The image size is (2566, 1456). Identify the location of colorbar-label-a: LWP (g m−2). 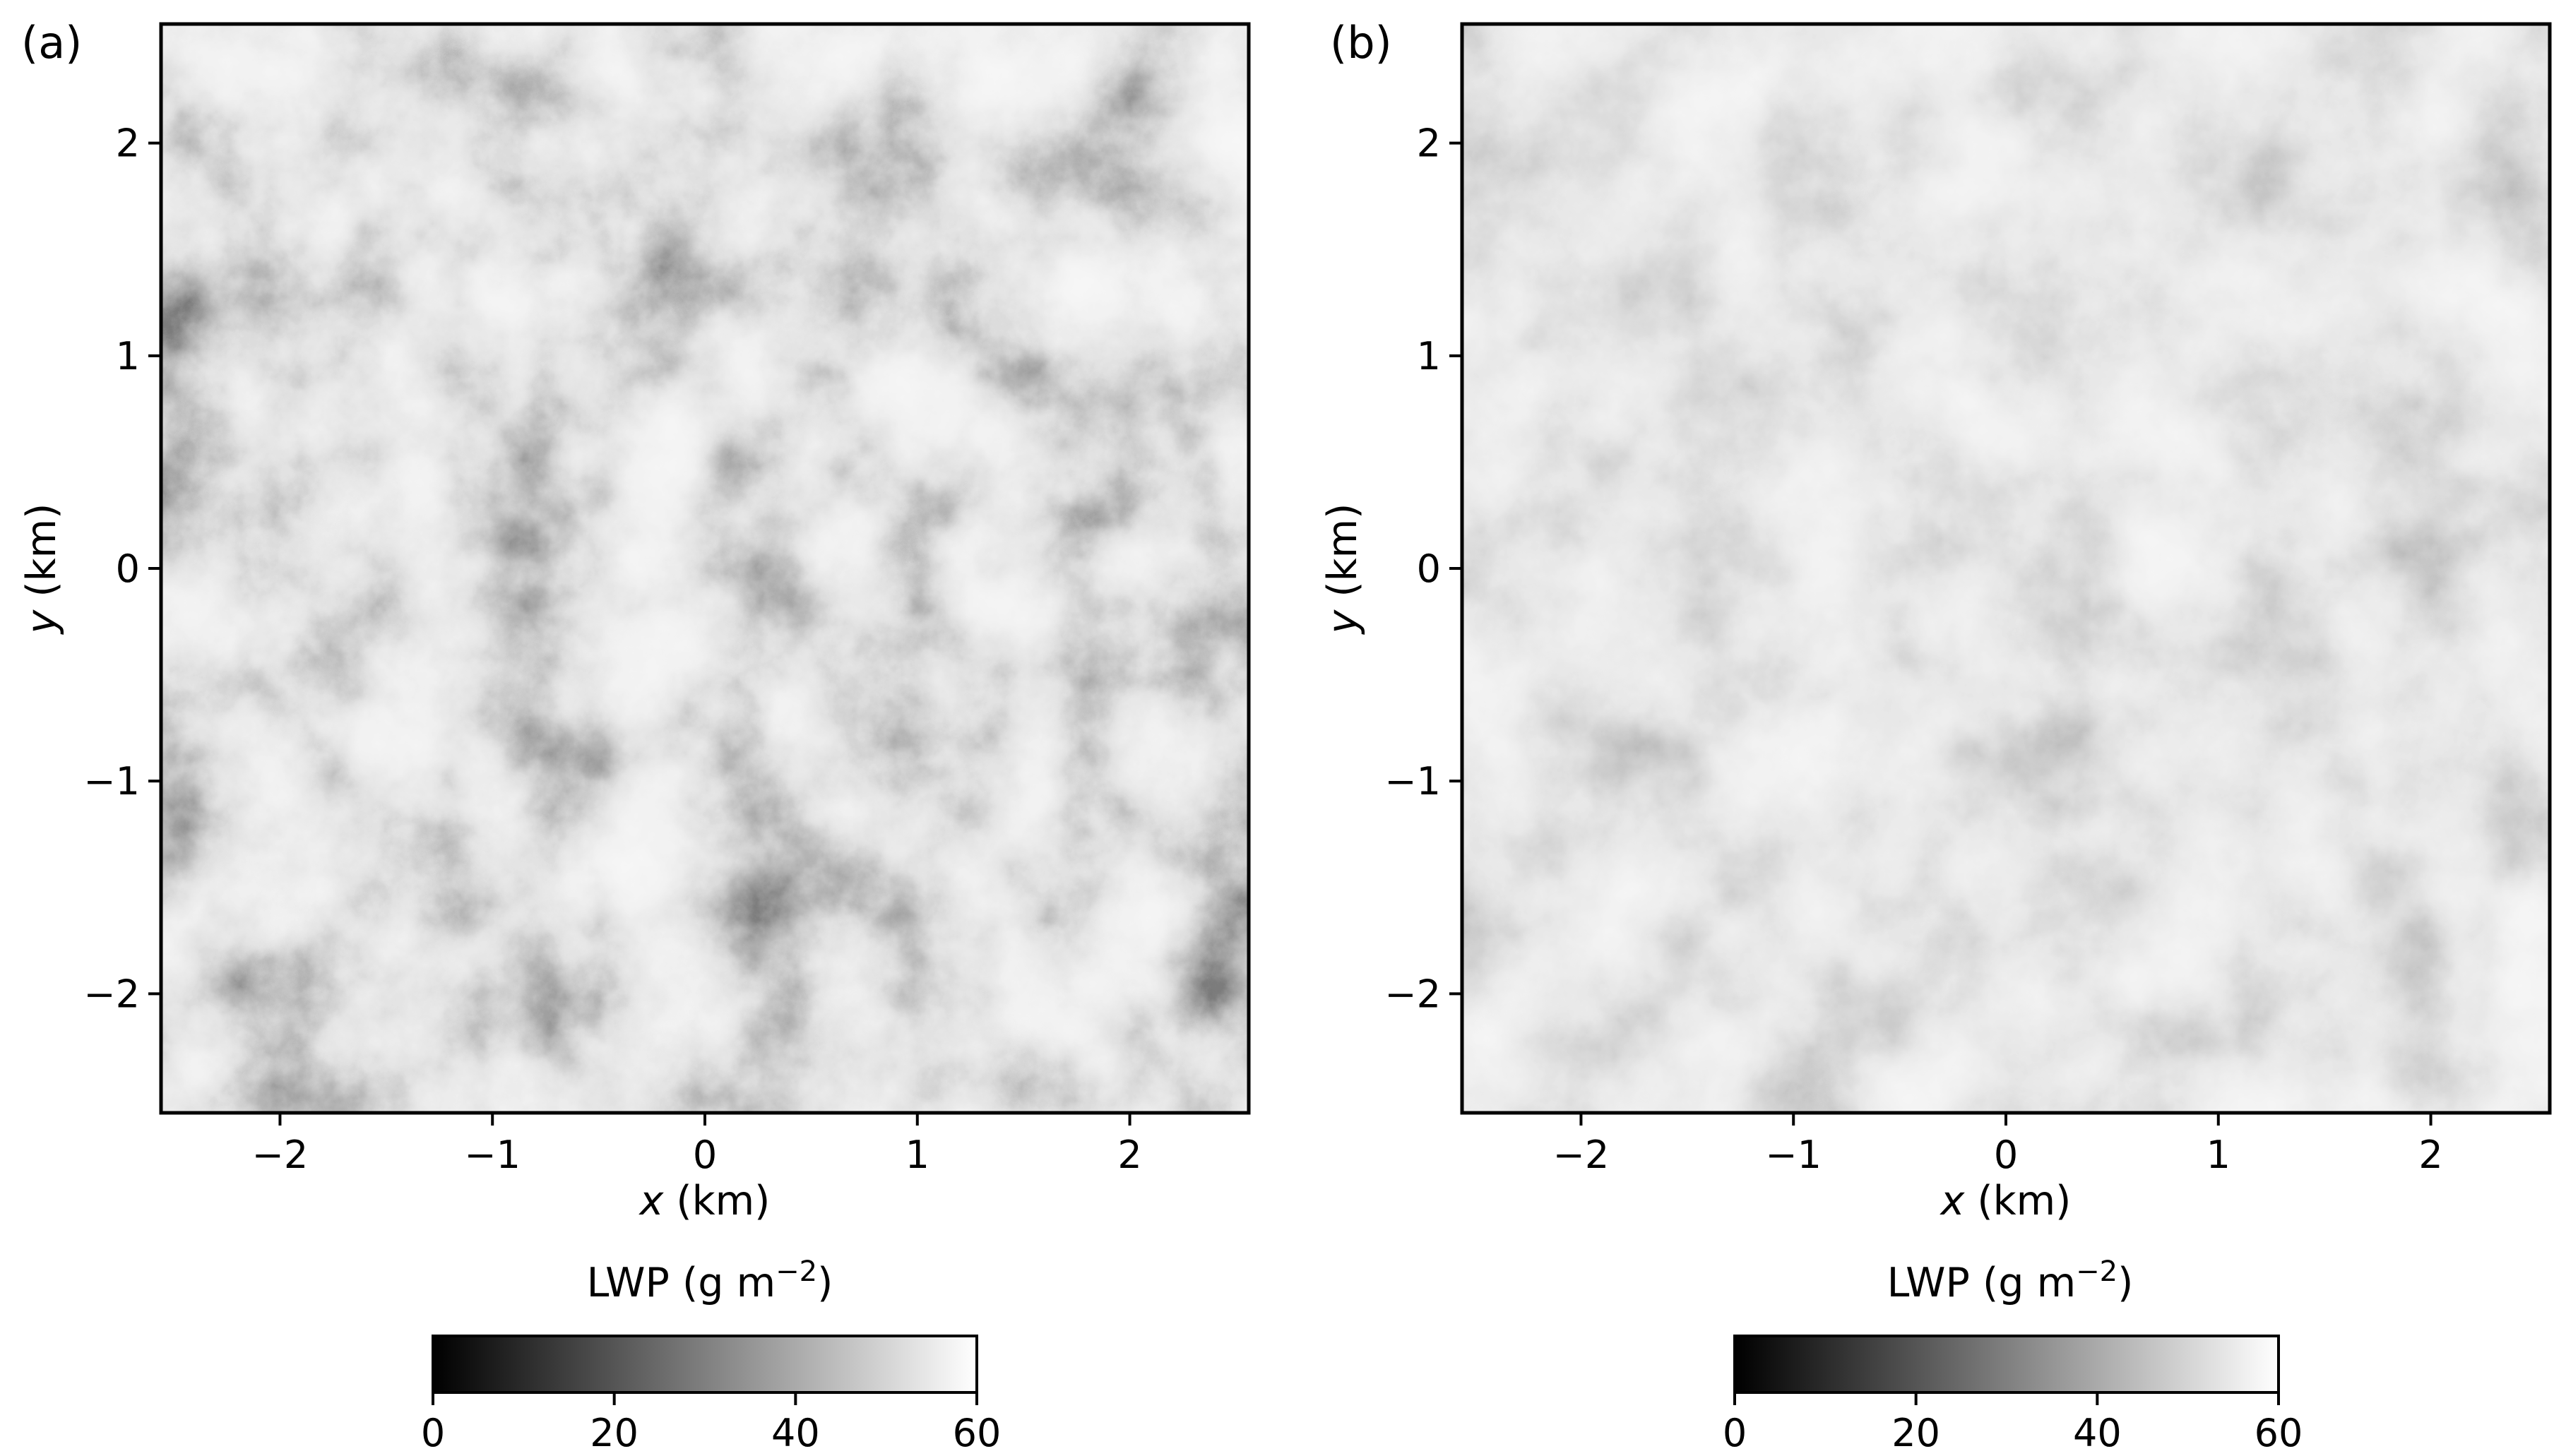
(710, 1280).